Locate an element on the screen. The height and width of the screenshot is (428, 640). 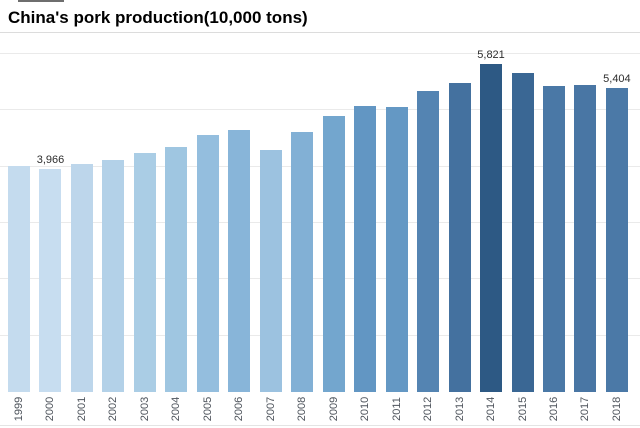
x-tick-2006: 2006 is located at coordinates (239, 409).